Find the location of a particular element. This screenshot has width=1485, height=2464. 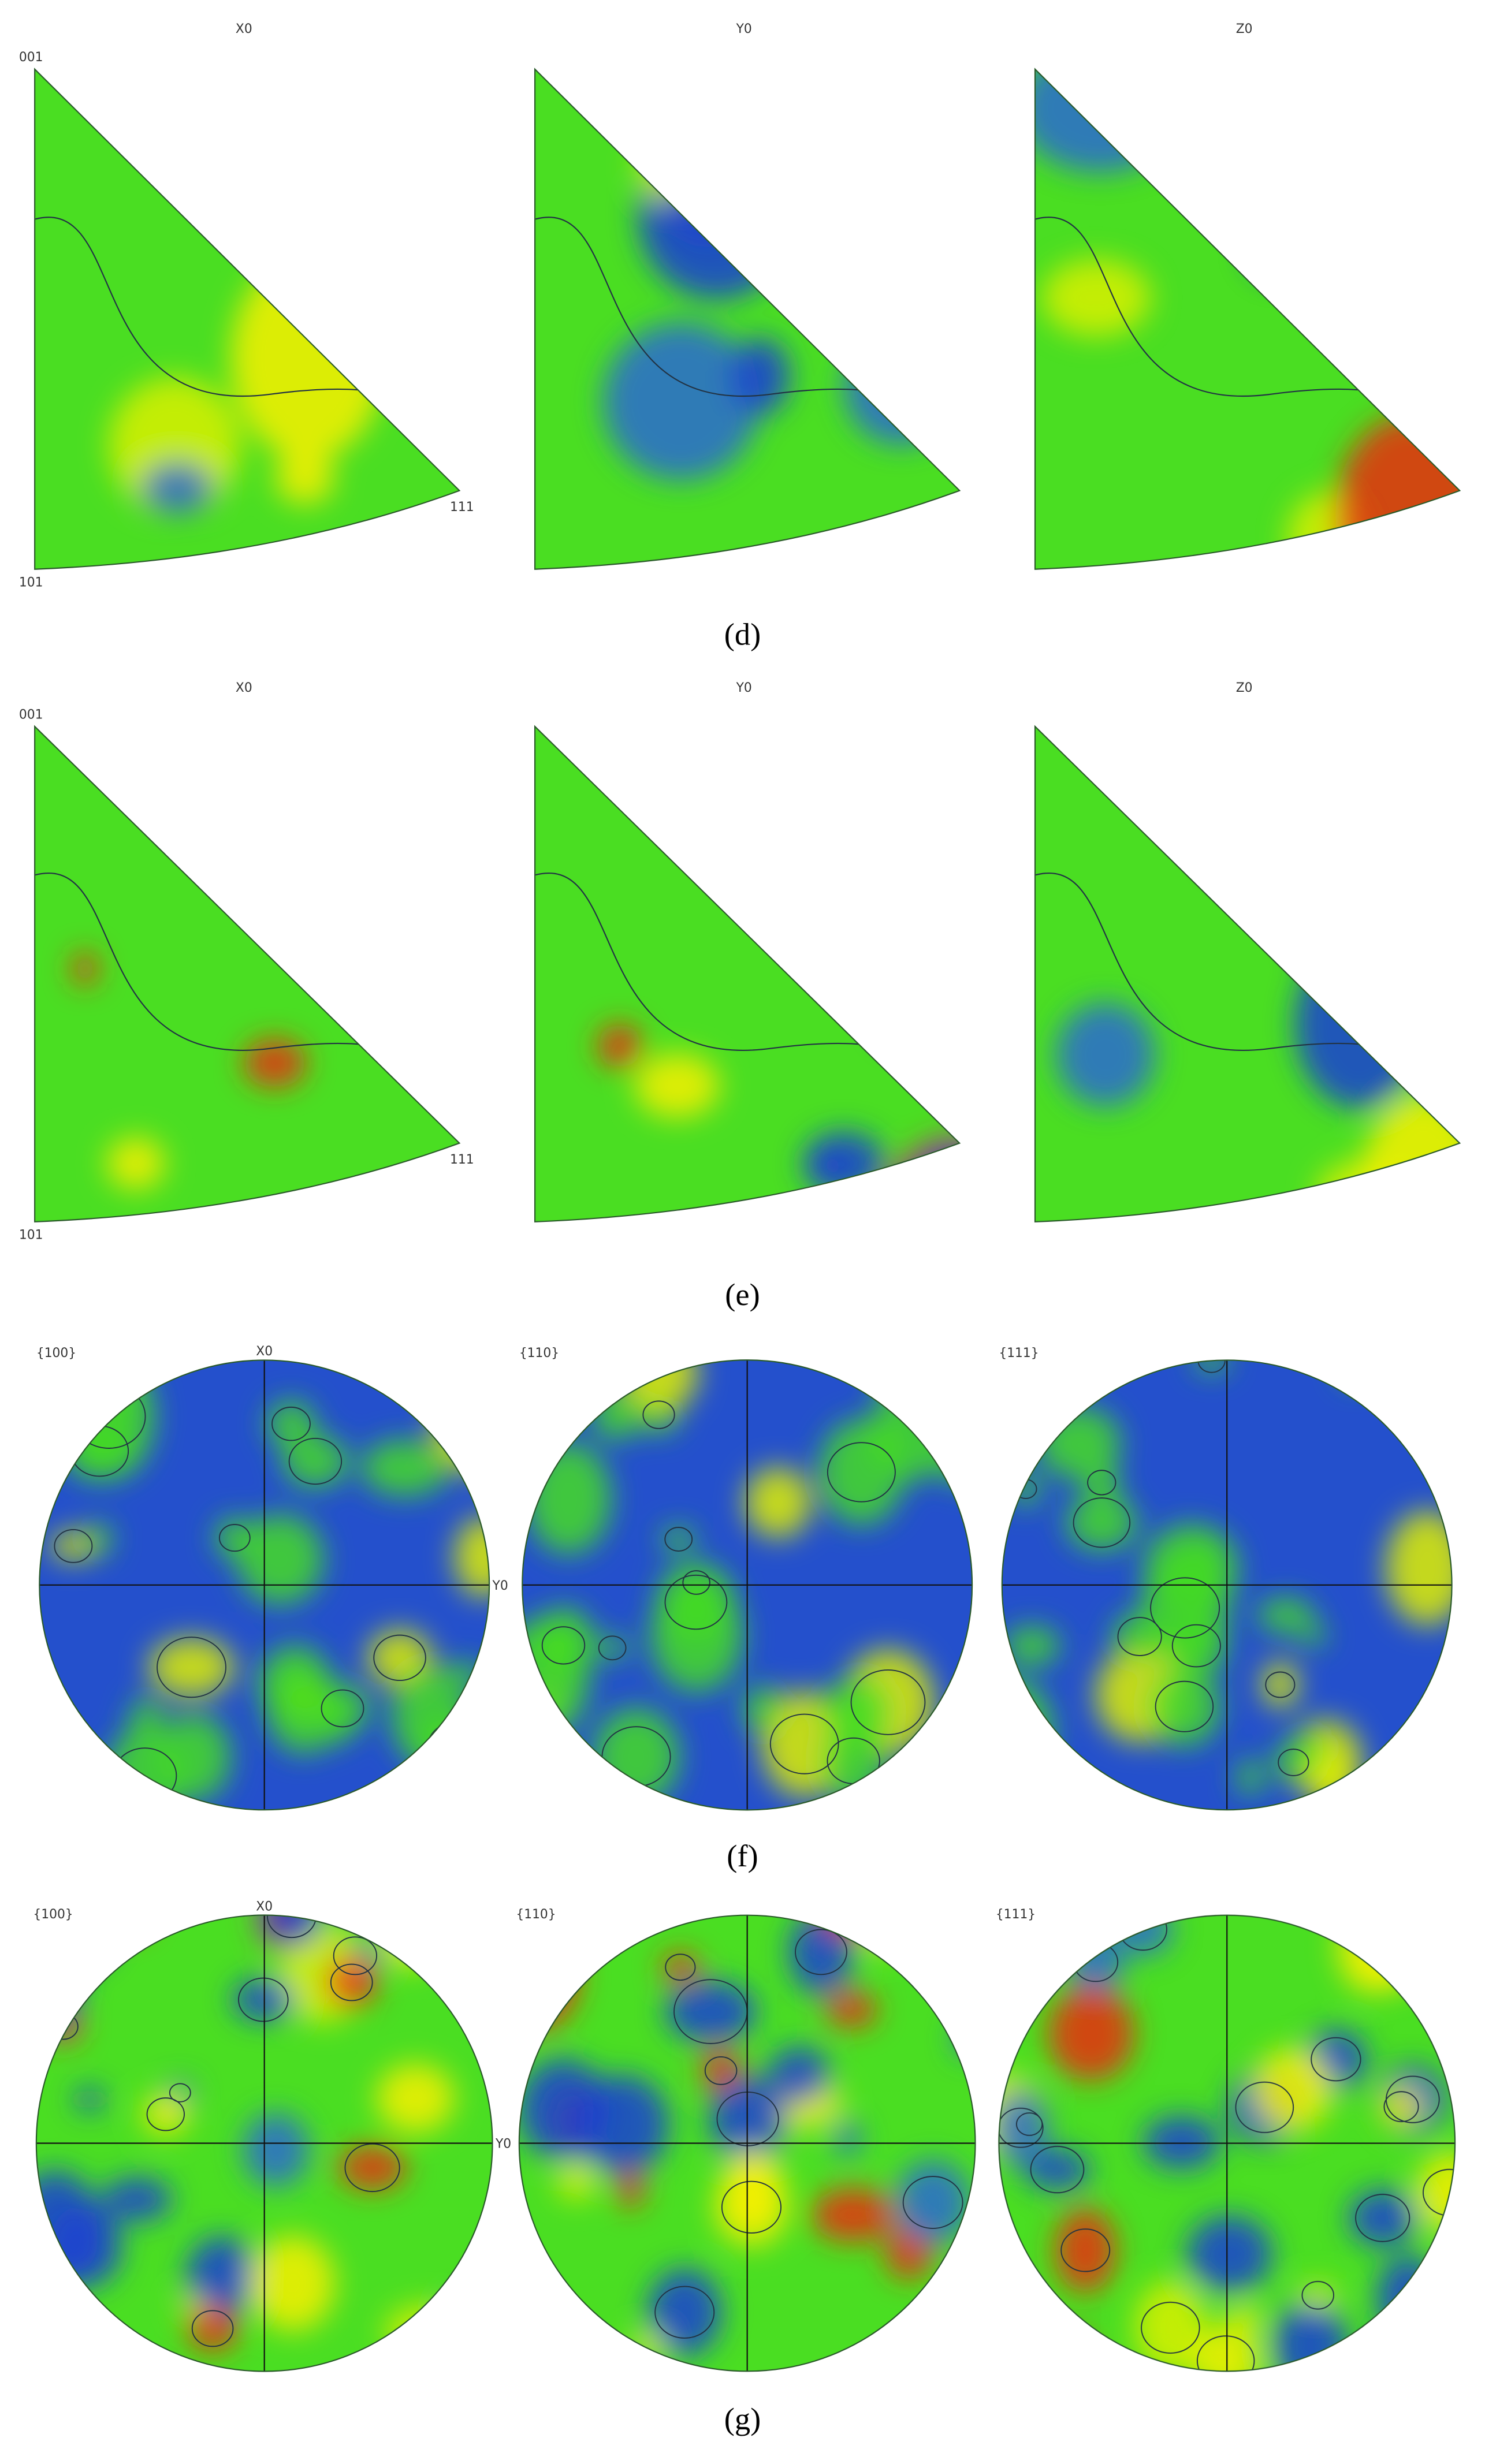

panel-label: (g) is located at coordinates (743, 2418).